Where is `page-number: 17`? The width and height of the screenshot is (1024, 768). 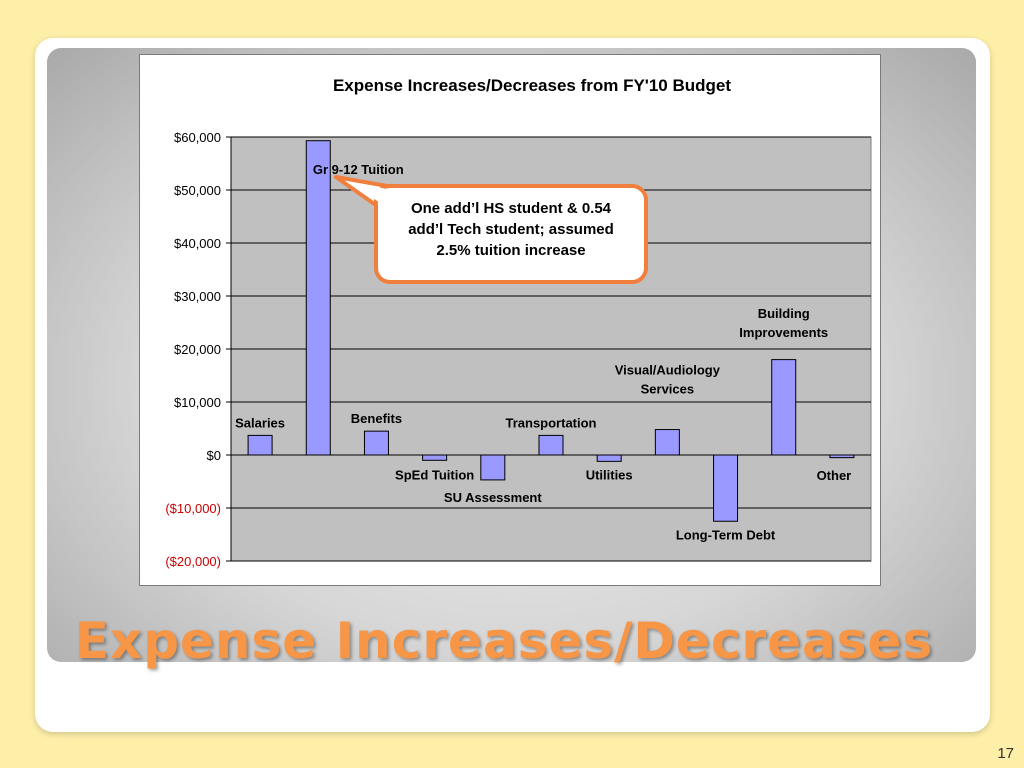
page-number: 17 is located at coordinates (1005, 753).